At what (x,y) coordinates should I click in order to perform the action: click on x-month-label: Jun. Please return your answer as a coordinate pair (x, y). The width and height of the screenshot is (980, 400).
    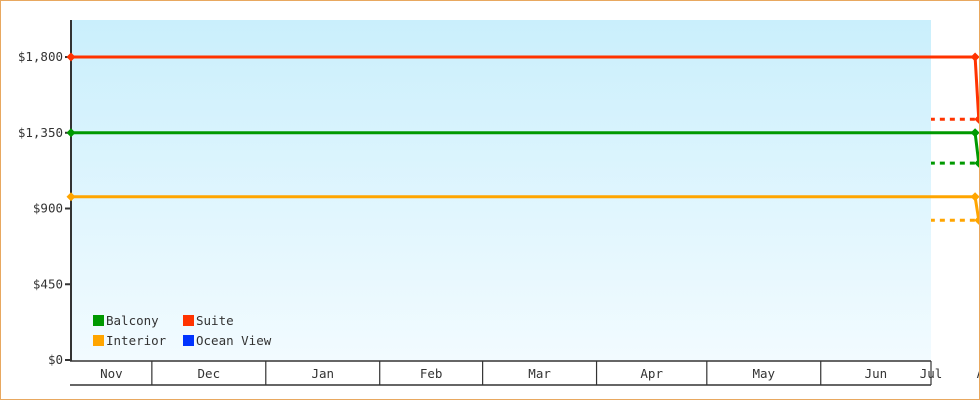
    Looking at the image, I should click on (876, 373).